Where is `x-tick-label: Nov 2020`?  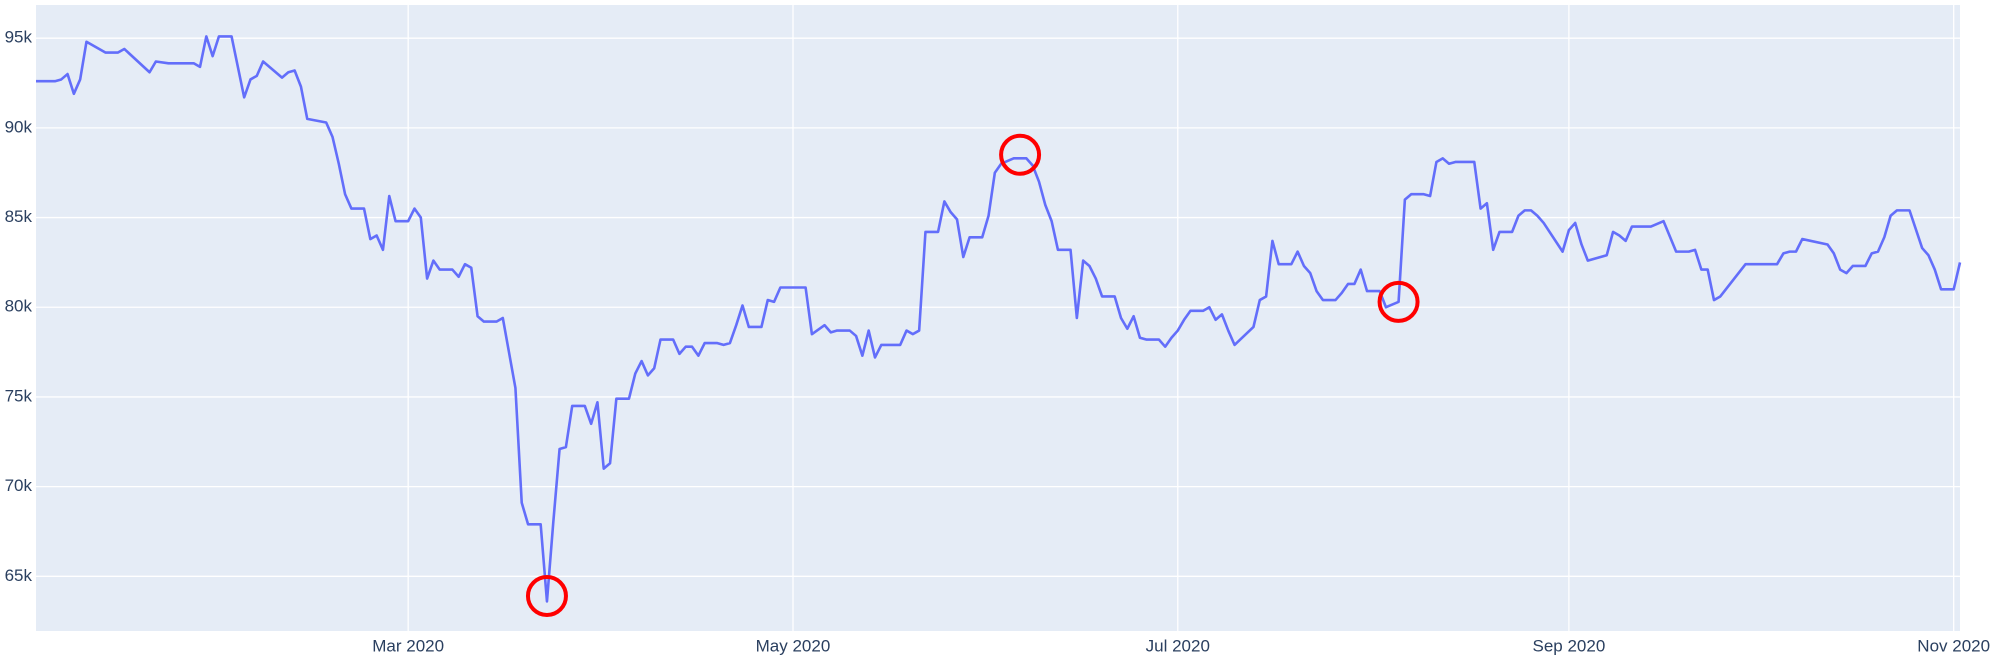
x-tick-label: Nov 2020 is located at coordinates (1953, 645).